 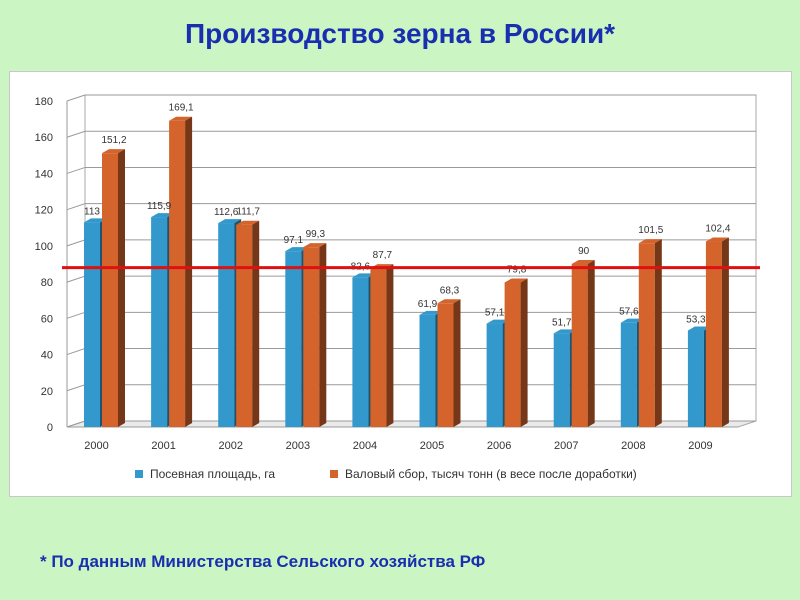 What do you see at coordinates (700, 446) in the screenshot?
I see `x-tick-label: 2009` at bounding box center [700, 446].